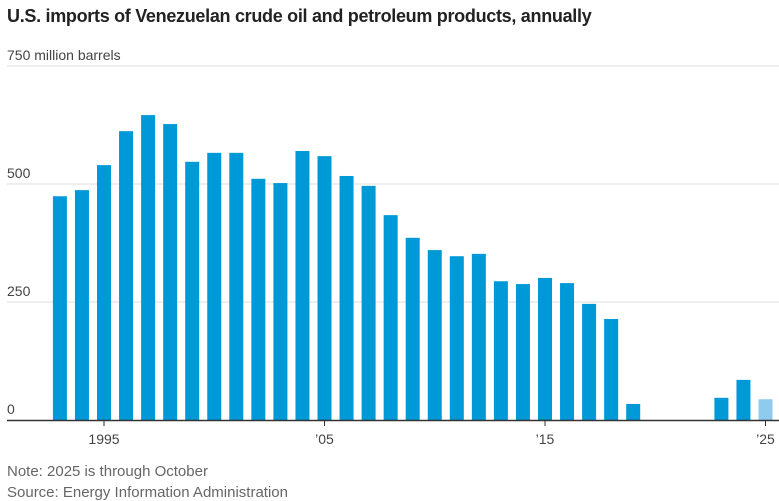 Image resolution: width=779 pixels, height=501 pixels. Describe the element at coordinates (633, 411) in the screenshot. I see `bar-2019` at that location.